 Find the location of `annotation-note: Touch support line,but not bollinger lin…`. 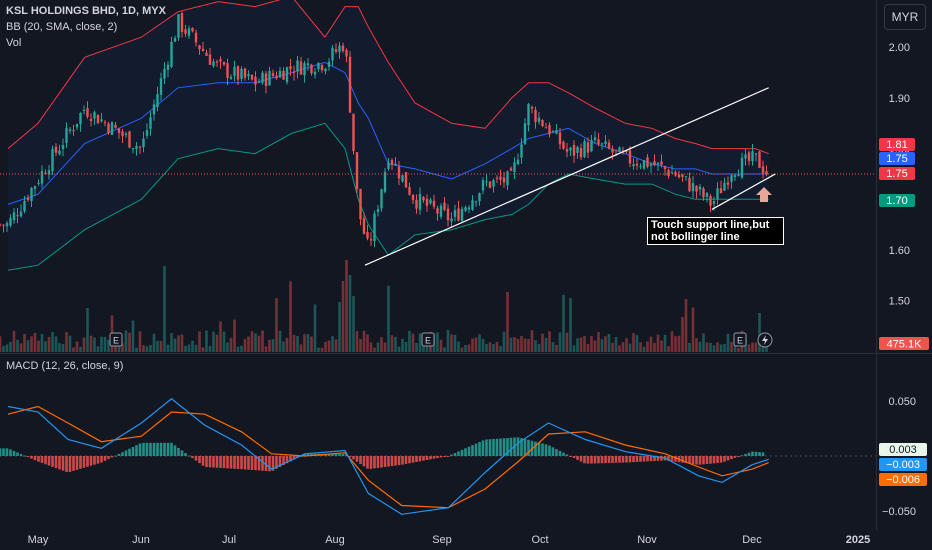

annotation-note: Touch support line,but not bollinger lin… is located at coordinates (715, 231).